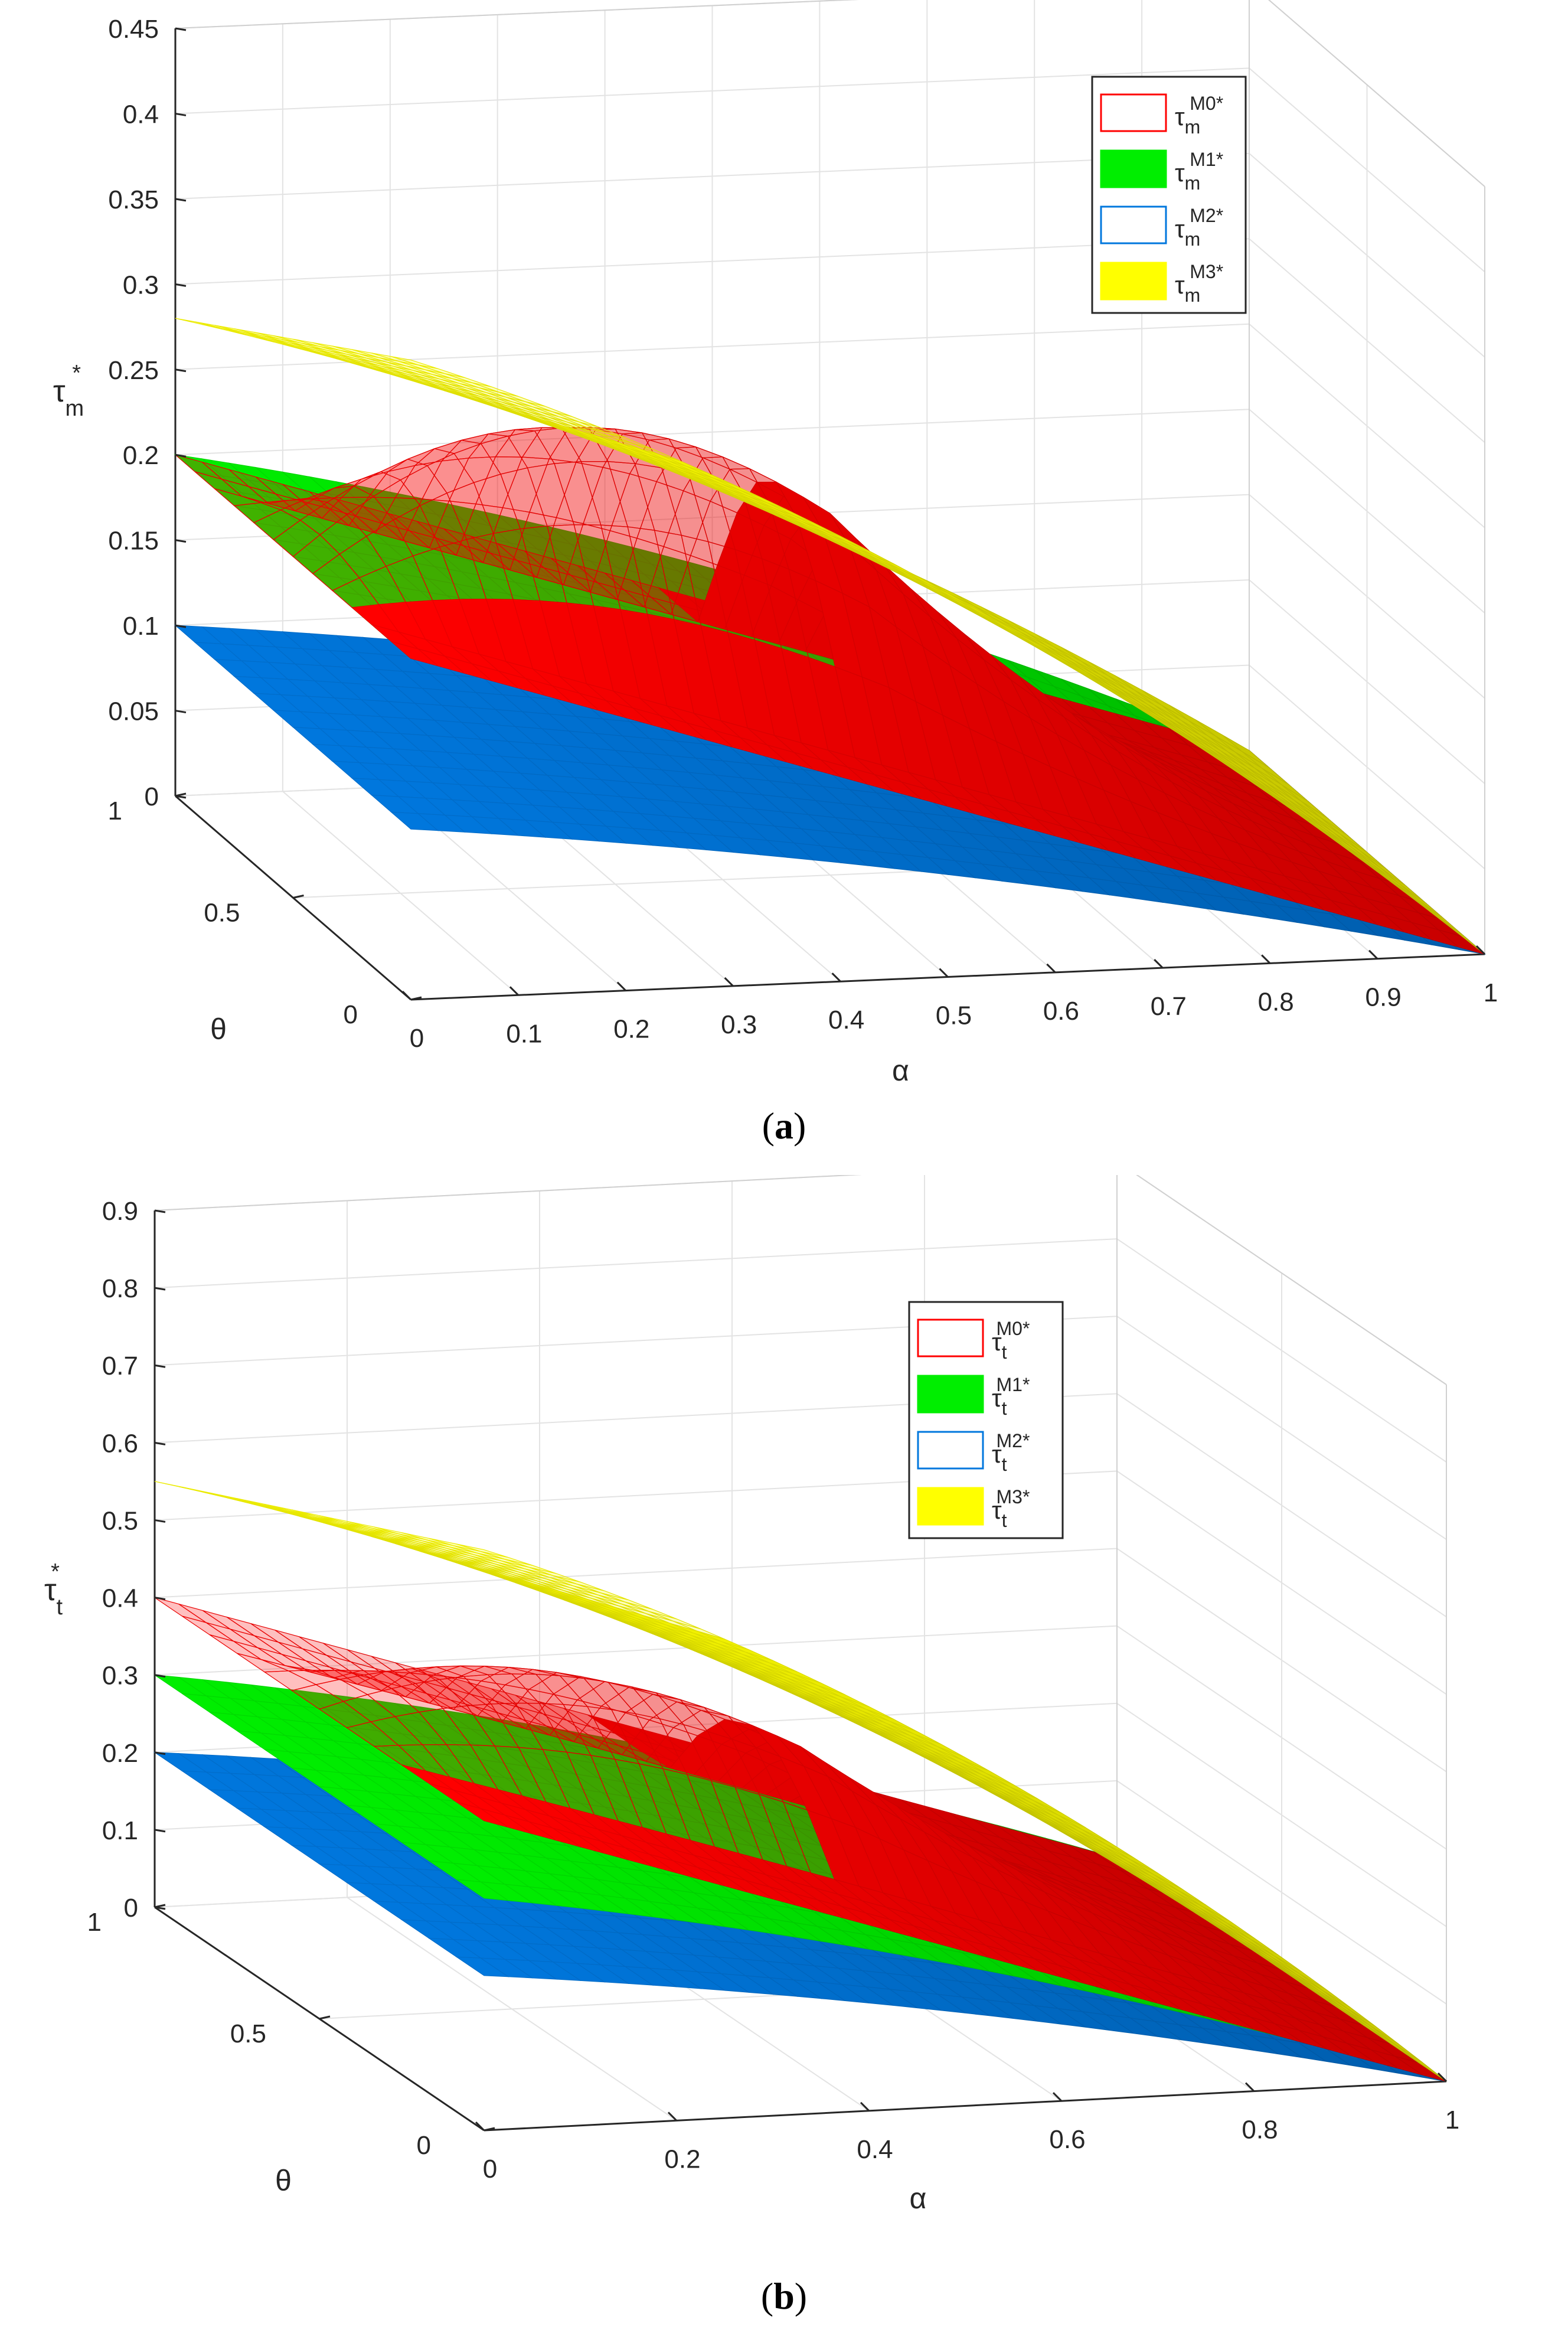 Image resolution: width=1568 pixels, height=2340 pixels. Describe the element at coordinates (524, 1033) in the screenshot. I see `alpha-tick-label: 0.1` at that location.